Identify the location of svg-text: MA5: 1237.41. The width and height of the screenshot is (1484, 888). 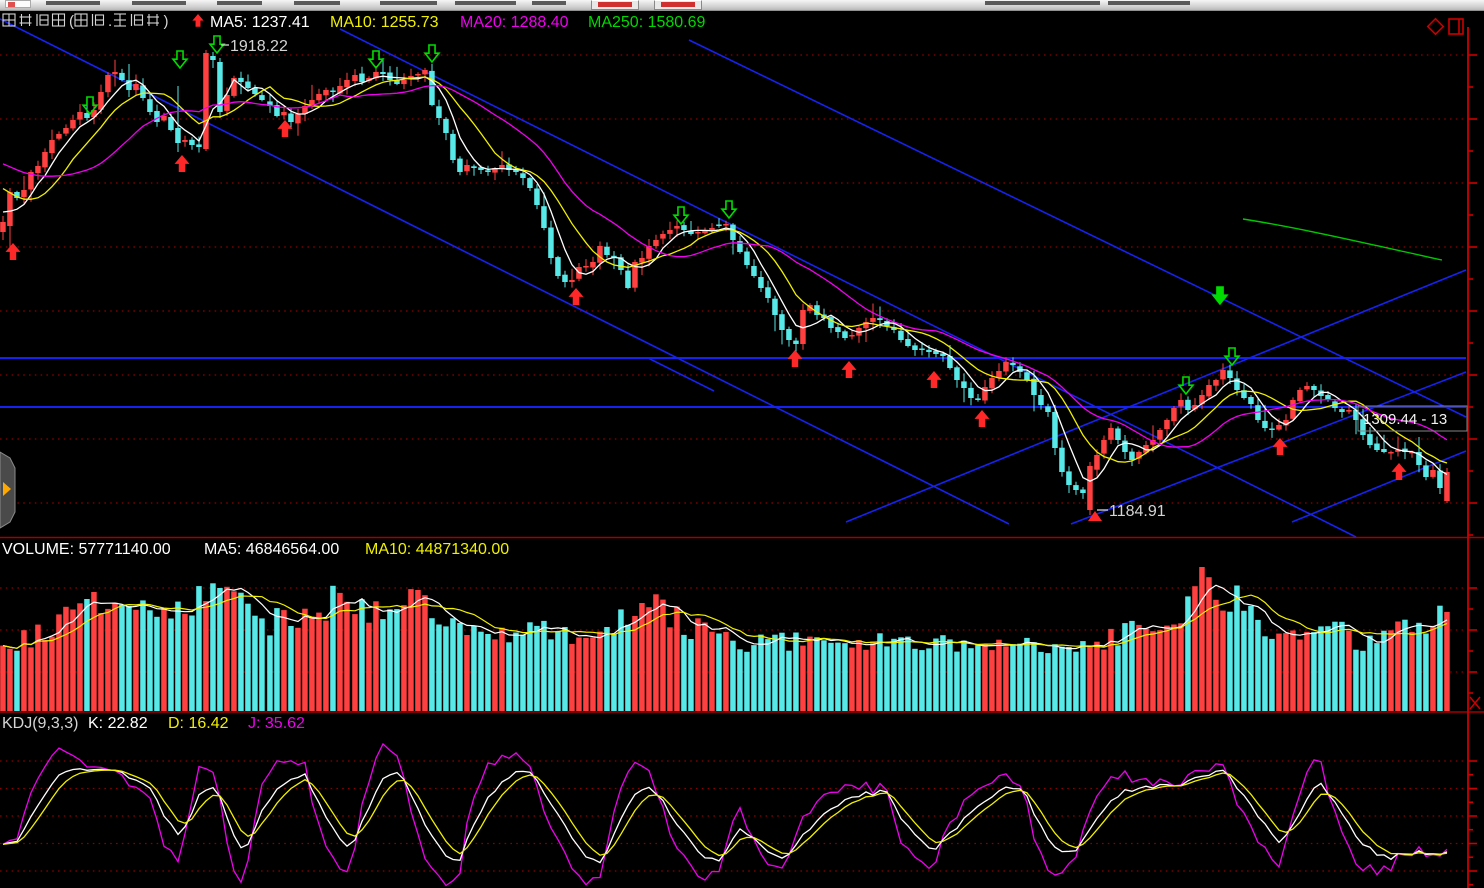
(260, 22).